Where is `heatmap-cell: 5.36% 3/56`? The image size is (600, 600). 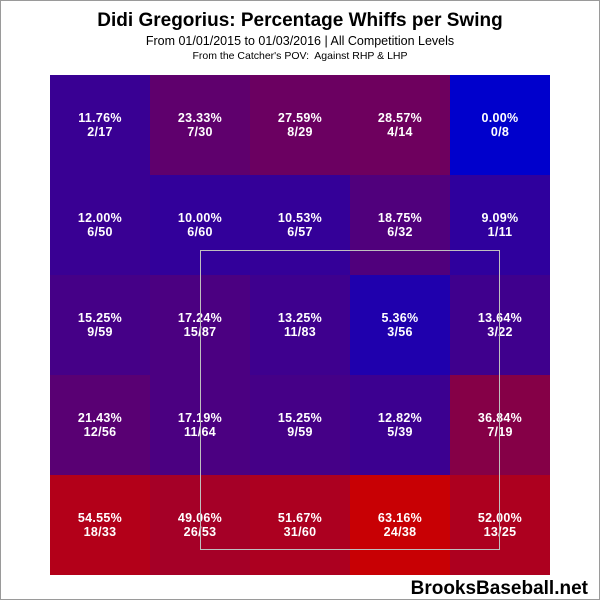
heatmap-cell: 5.36% 3/56 is located at coordinates (400, 325).